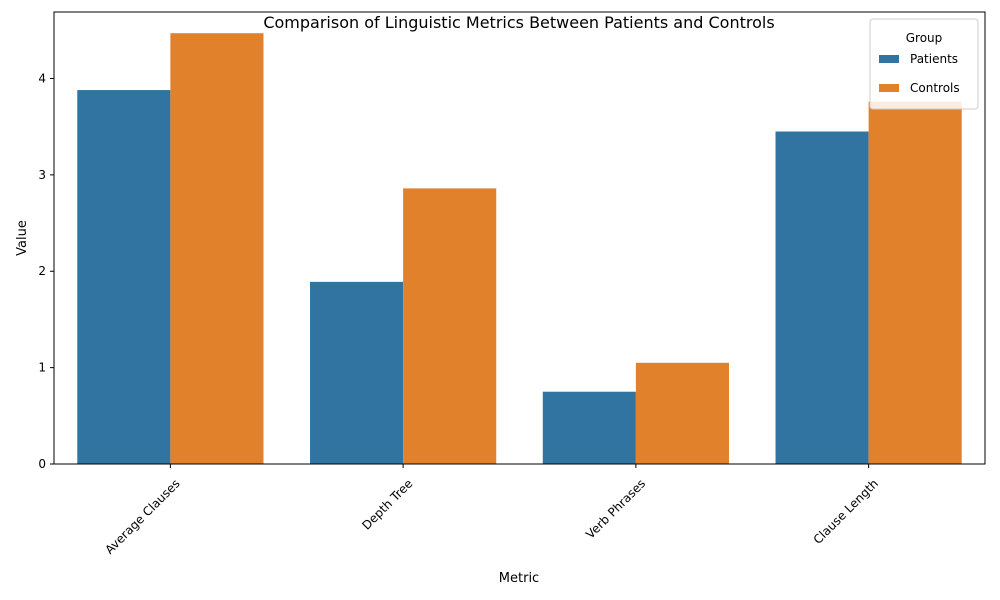 The width and height of the screenshot is (1000, 600). I want to click on x-axis-label: Metric, so click(519, 578).